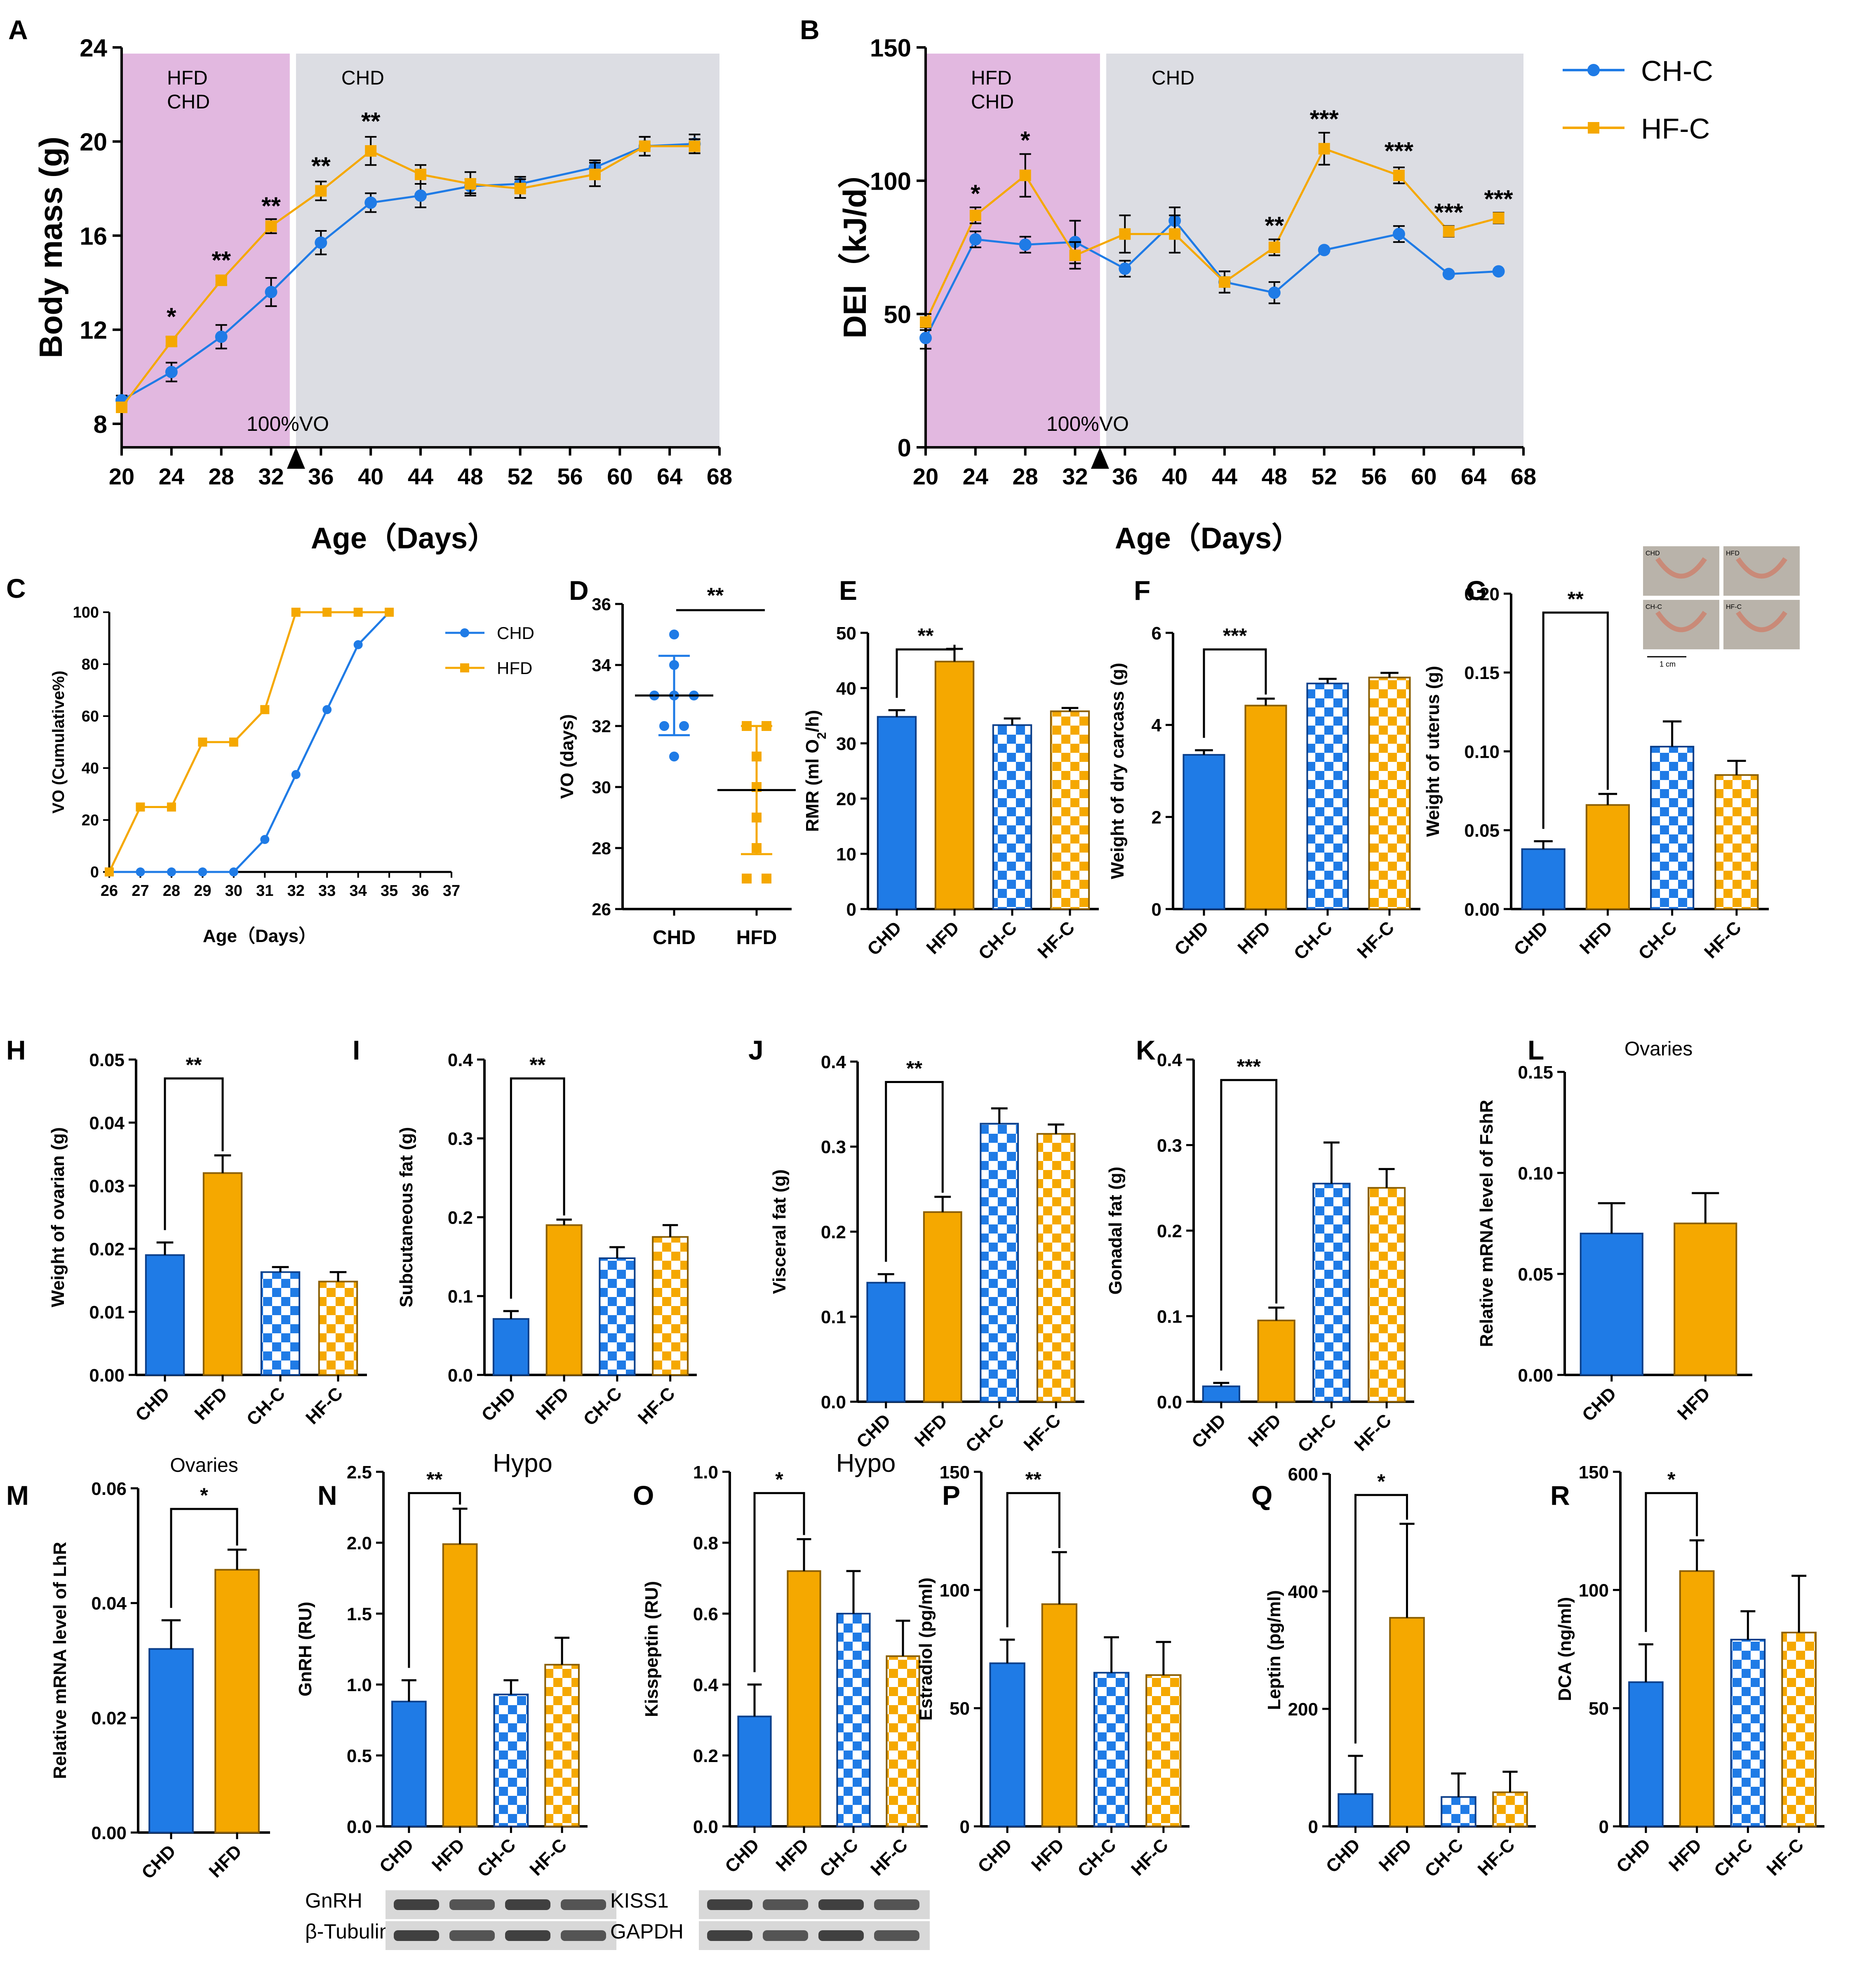  What do you see at coordinates (171, 891) in the screenshot?
I see `panel-c-xtick-label-2: 28` at bounding box center [171, 891].